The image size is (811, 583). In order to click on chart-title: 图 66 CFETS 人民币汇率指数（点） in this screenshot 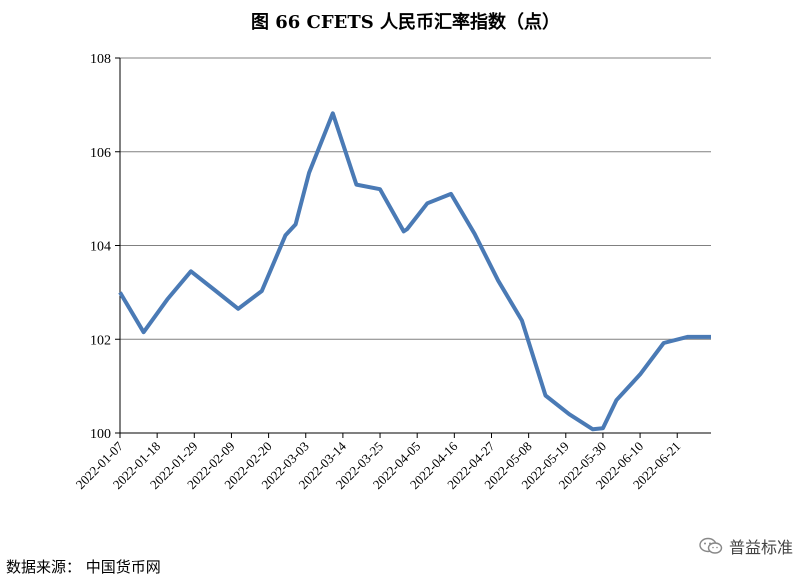, I will do `click(405, 22)`.